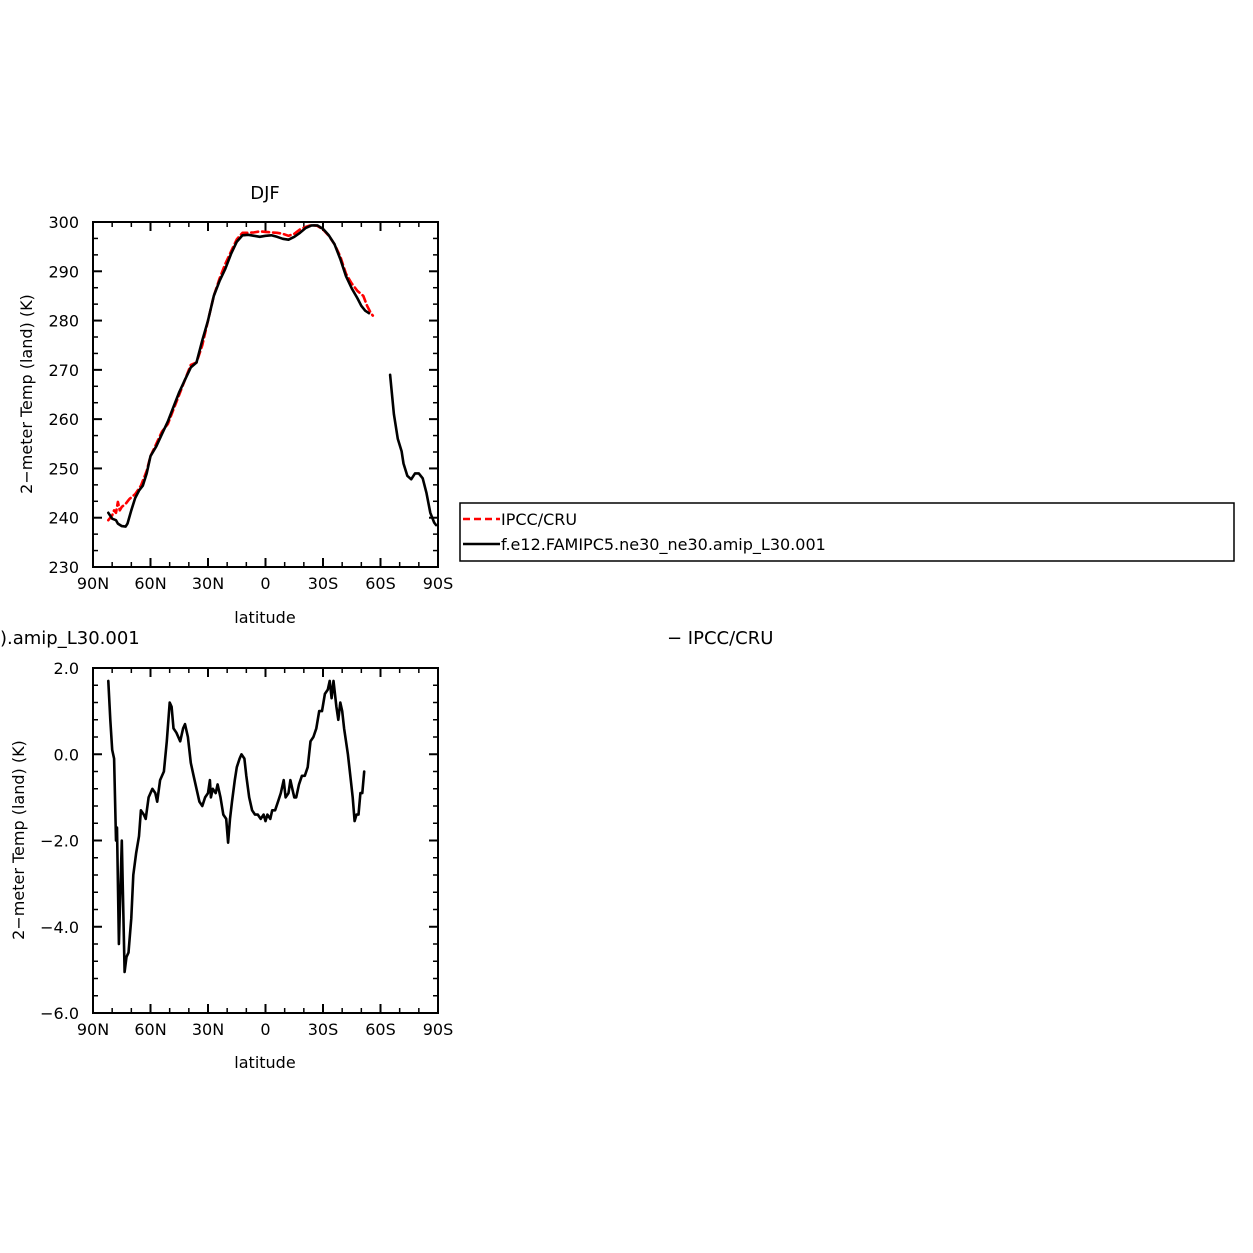 The image size is (1253, 1253). Describe the element at coordinates (208, 1029) in the screenshot. I see `bottom-x-tick-label: 30N` at that location.